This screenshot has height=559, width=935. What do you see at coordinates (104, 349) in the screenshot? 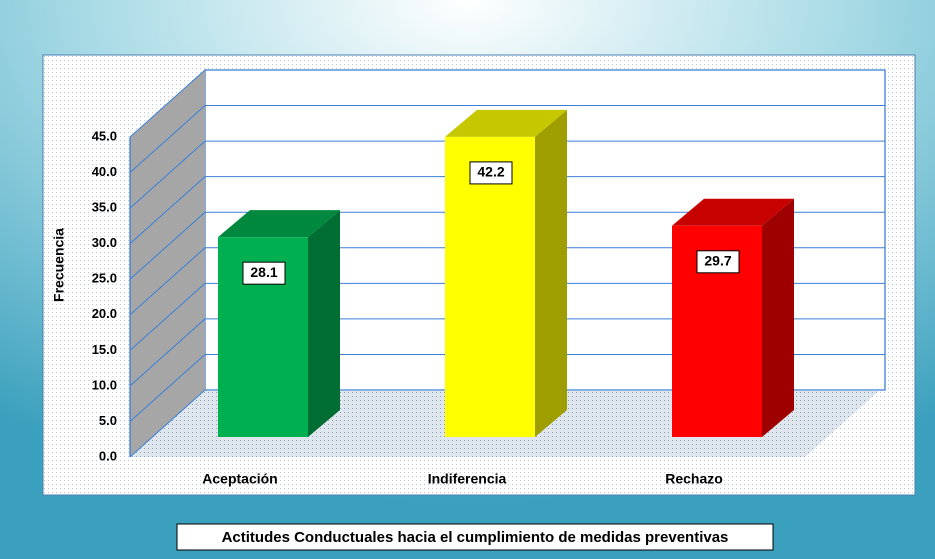
I see `y-tick-label: 15.0` at bounding box center [104, 349].